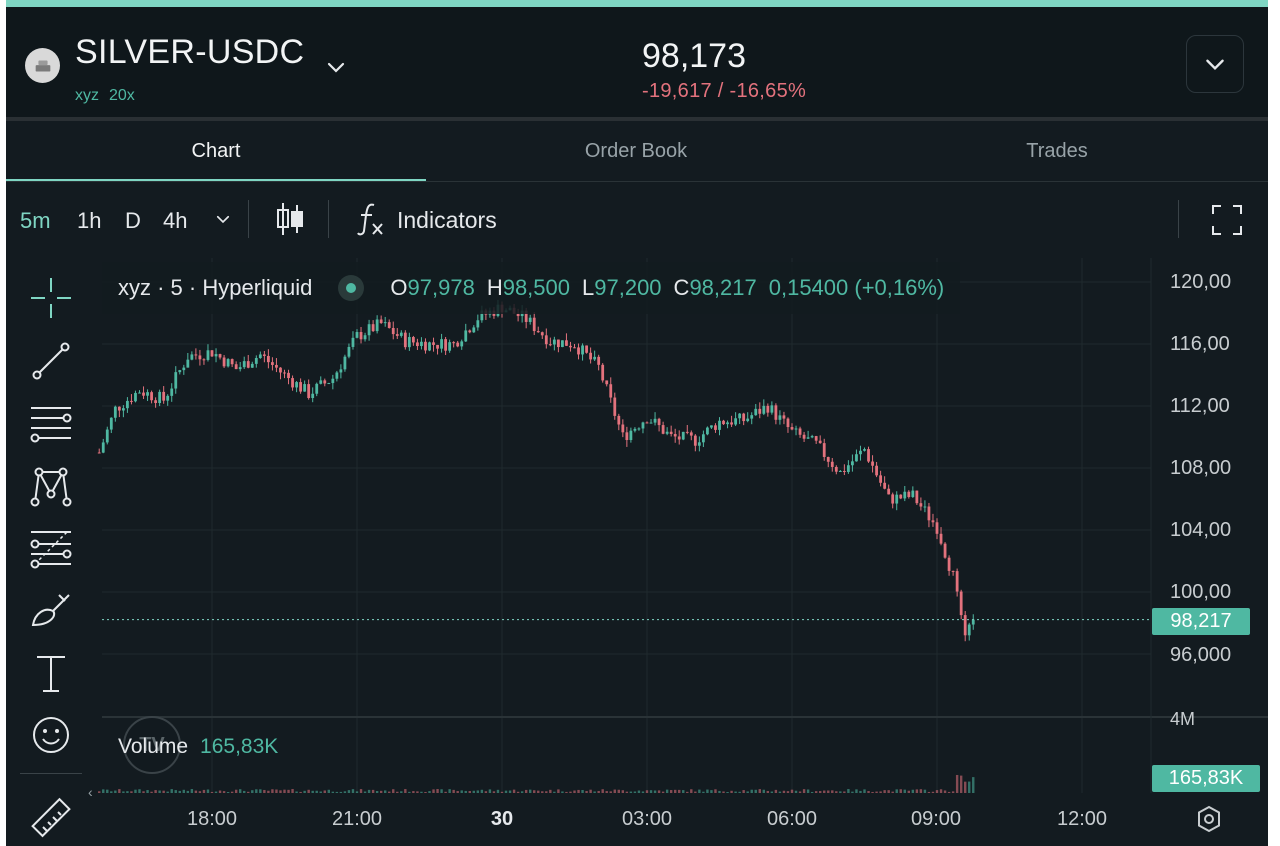 The height and width of the screenshot is (846, 1280). I want to click on pair-subtitle: xyz 20x, so click(110, 96).